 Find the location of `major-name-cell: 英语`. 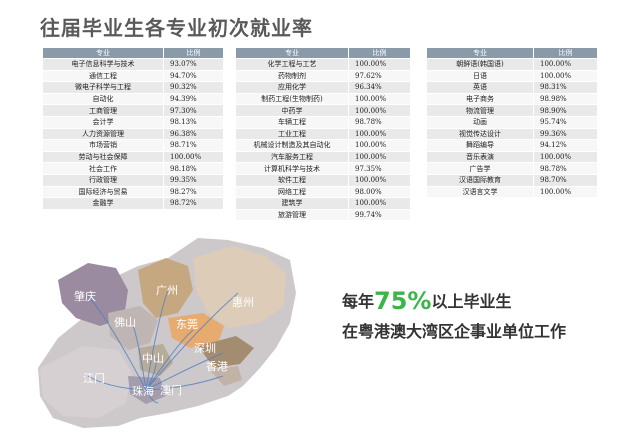

major-name-cell: 英语 is located at coordinates (480, 87).